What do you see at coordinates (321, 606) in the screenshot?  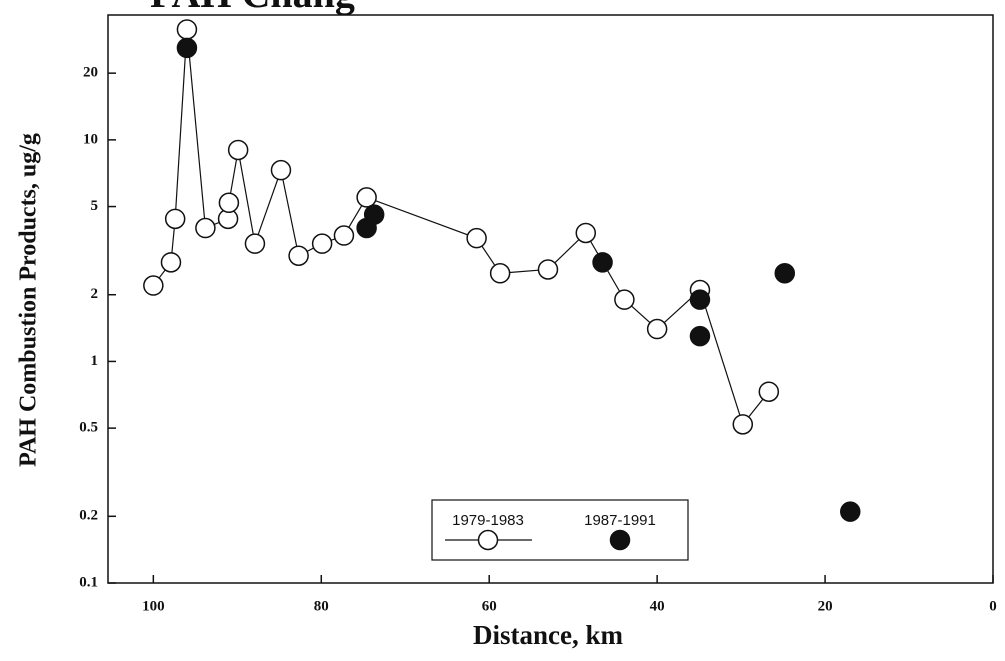 I see `x-tick-label: 80` at bounding box center [321, 606].